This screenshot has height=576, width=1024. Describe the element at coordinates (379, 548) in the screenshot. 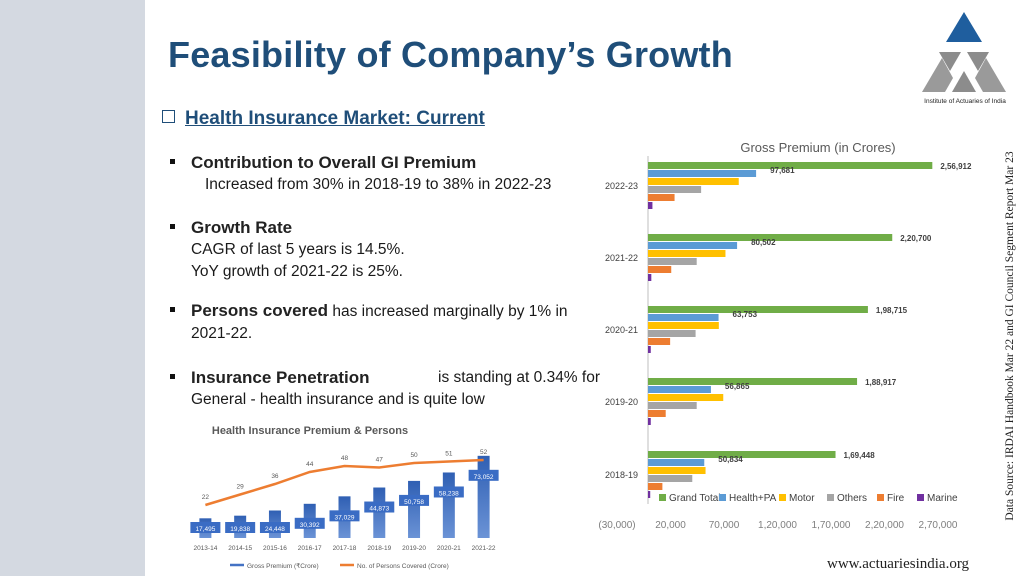

I see `x-tick-label: 2018-19` at that location.